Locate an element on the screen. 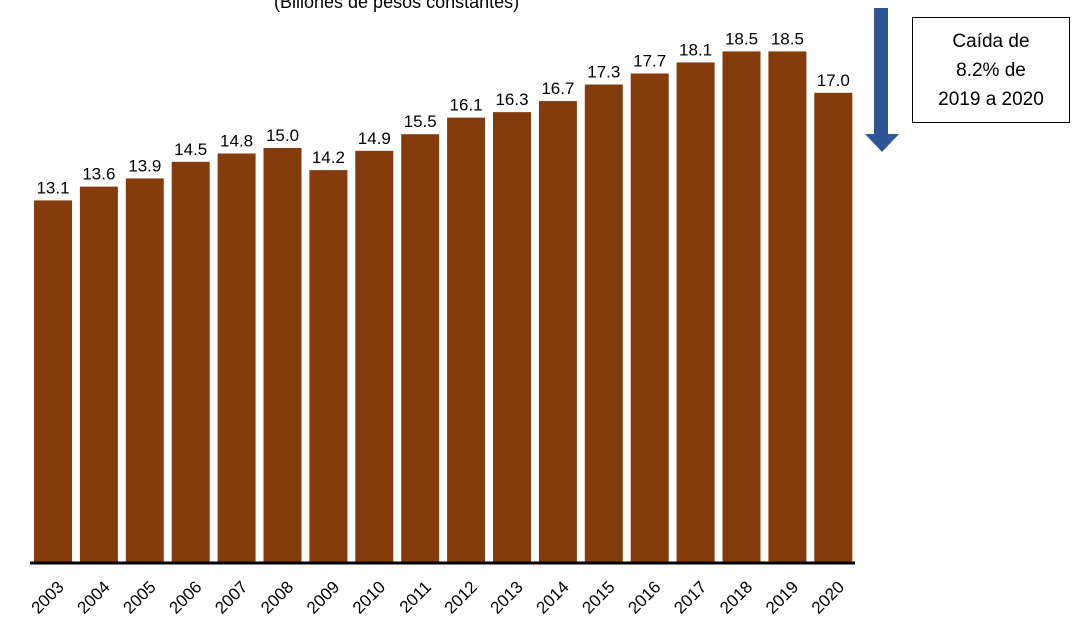  value-label-2017: 18.1 is located at coordinates (695, 49).